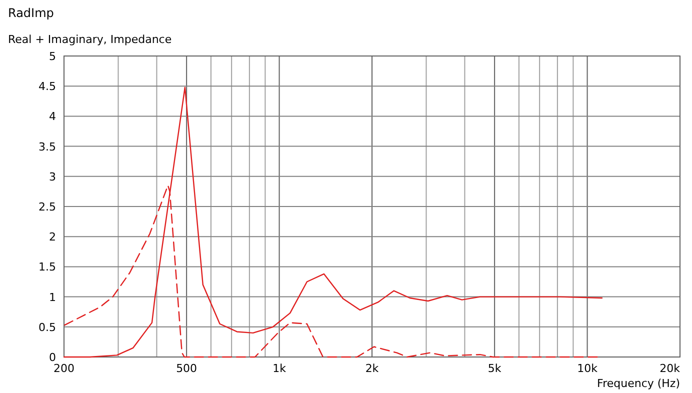 The image size is (692, 393). What do you see at coordinates (52, 237) in the screenshot?
I see `y-tick-label: 2` at bounding box center [52, 237].